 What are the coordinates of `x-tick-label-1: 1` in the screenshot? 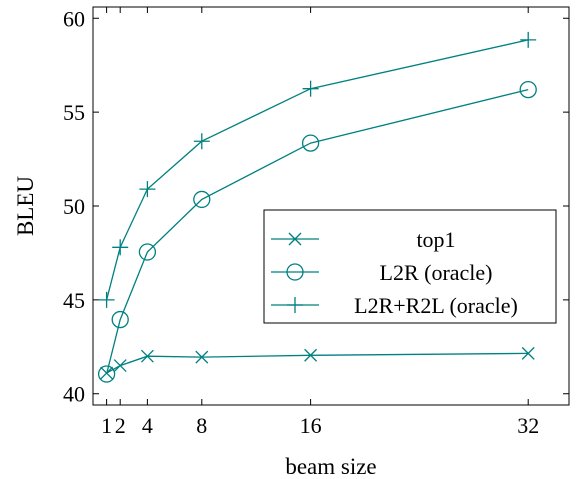 It's located at (106, 425).